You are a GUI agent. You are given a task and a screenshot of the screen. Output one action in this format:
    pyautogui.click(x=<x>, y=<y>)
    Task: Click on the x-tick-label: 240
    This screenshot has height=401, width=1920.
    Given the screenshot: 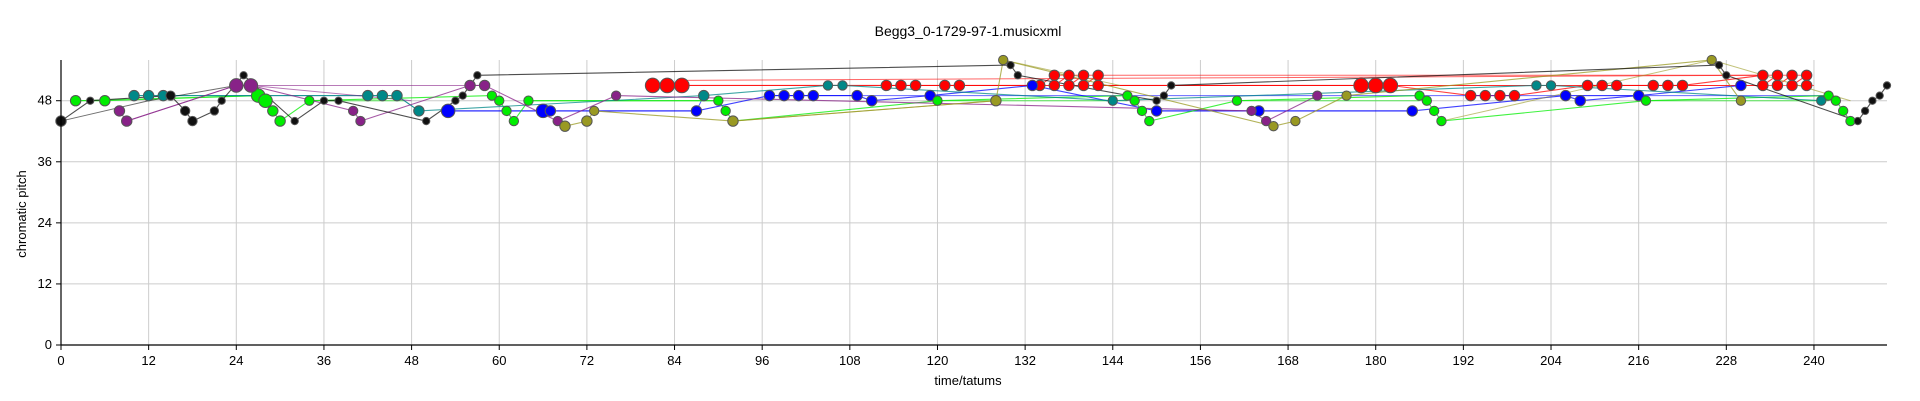 What is the action you would take?
    pyautogui.click(x=1814, y=360)
    